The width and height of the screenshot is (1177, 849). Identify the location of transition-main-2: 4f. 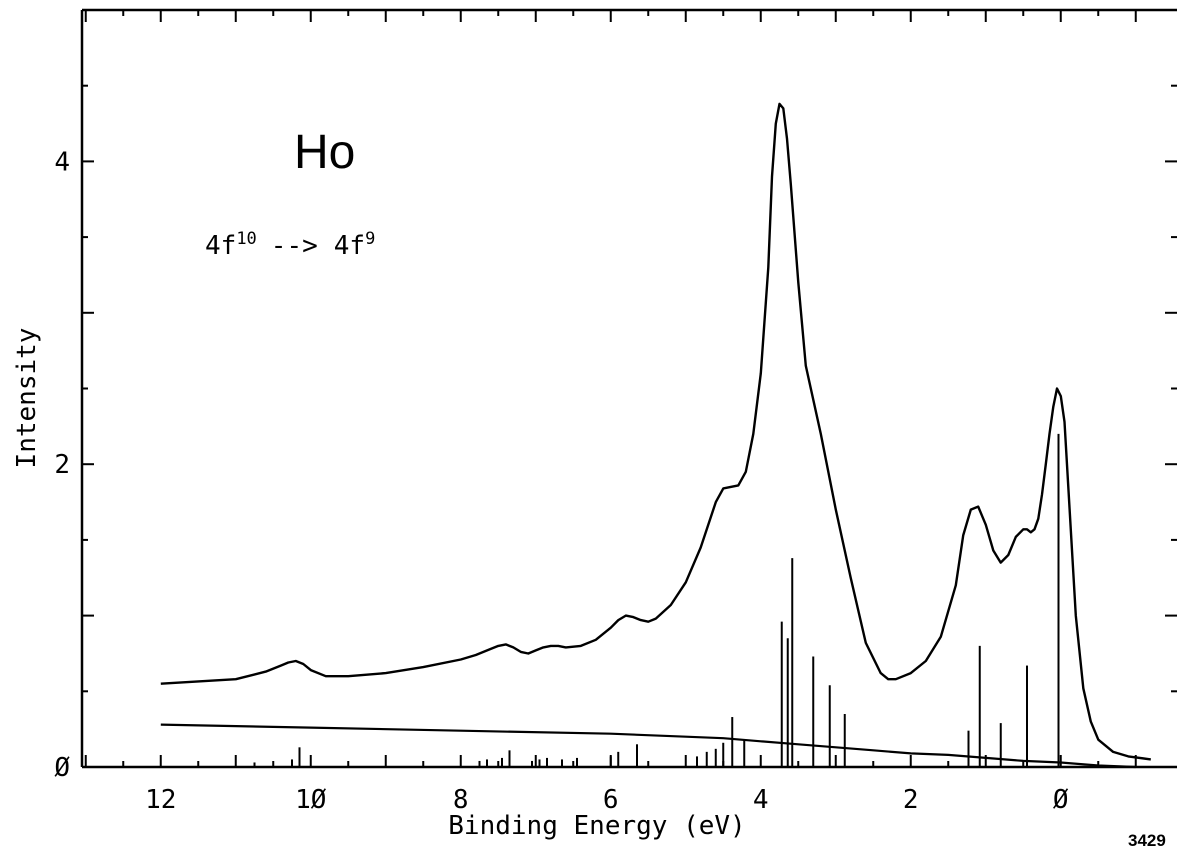
(349, 246).